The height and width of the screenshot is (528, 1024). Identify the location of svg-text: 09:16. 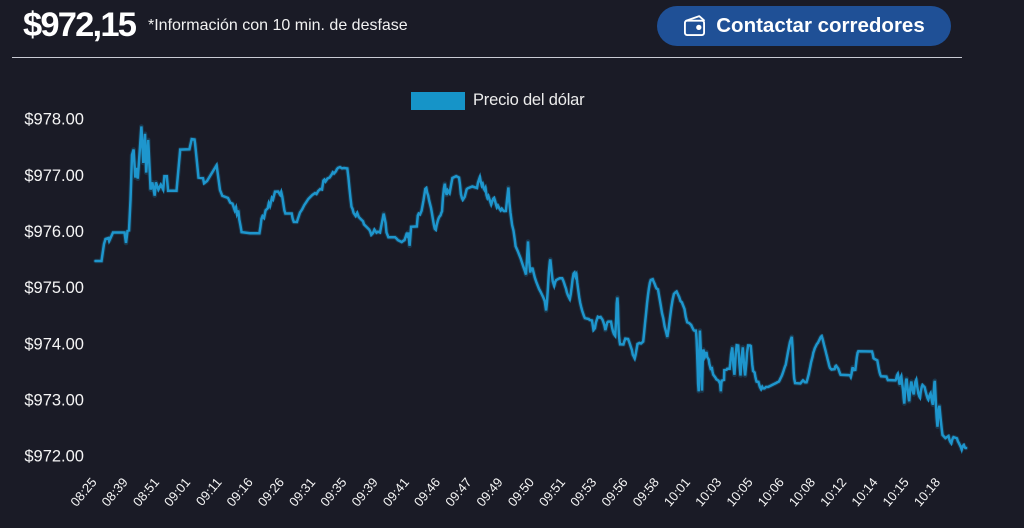
(239, 492).